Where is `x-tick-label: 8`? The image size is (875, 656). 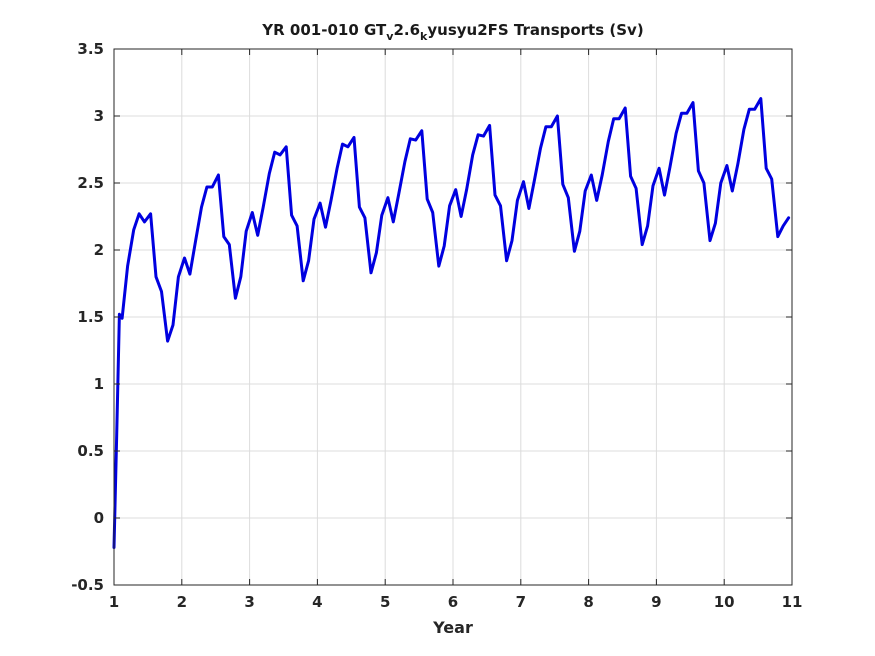
x-tick-label: 8 is located at coordinates (588, 602).